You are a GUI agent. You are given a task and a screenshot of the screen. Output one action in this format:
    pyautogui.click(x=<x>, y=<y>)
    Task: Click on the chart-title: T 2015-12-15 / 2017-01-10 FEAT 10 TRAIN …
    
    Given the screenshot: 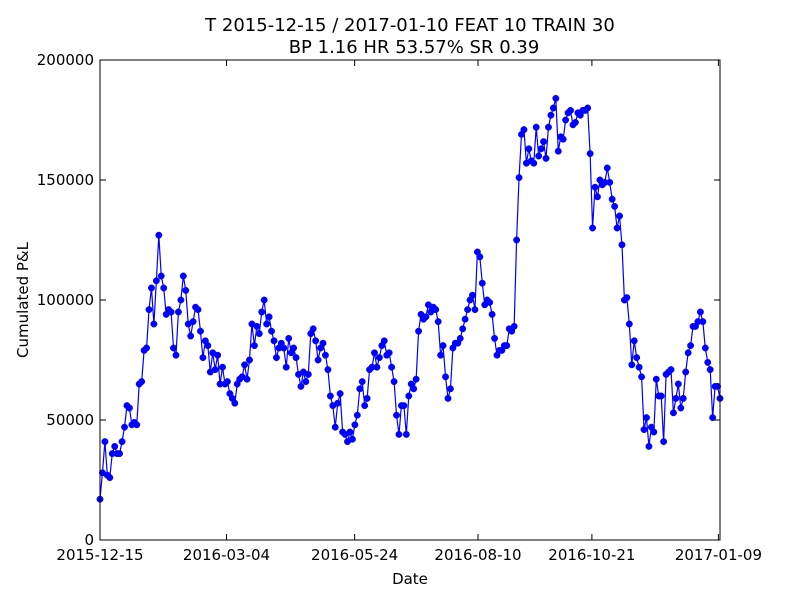 What is the action you would take?
    pyautogui.click(x=409, y=25)
    